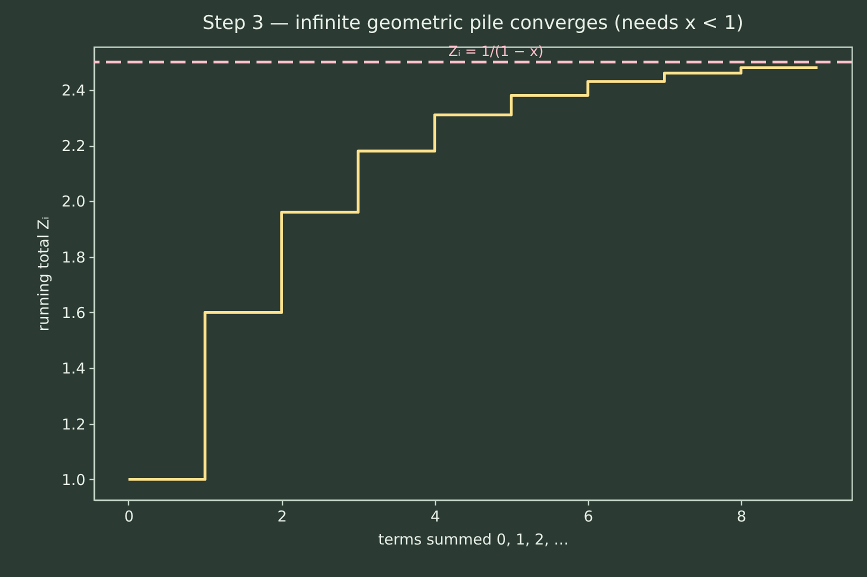 This screenshot has height=577, width=867. Describe the element at coordinates (74, 146) in the screenshot. I see `y-tick-label: 2.2` at that location.